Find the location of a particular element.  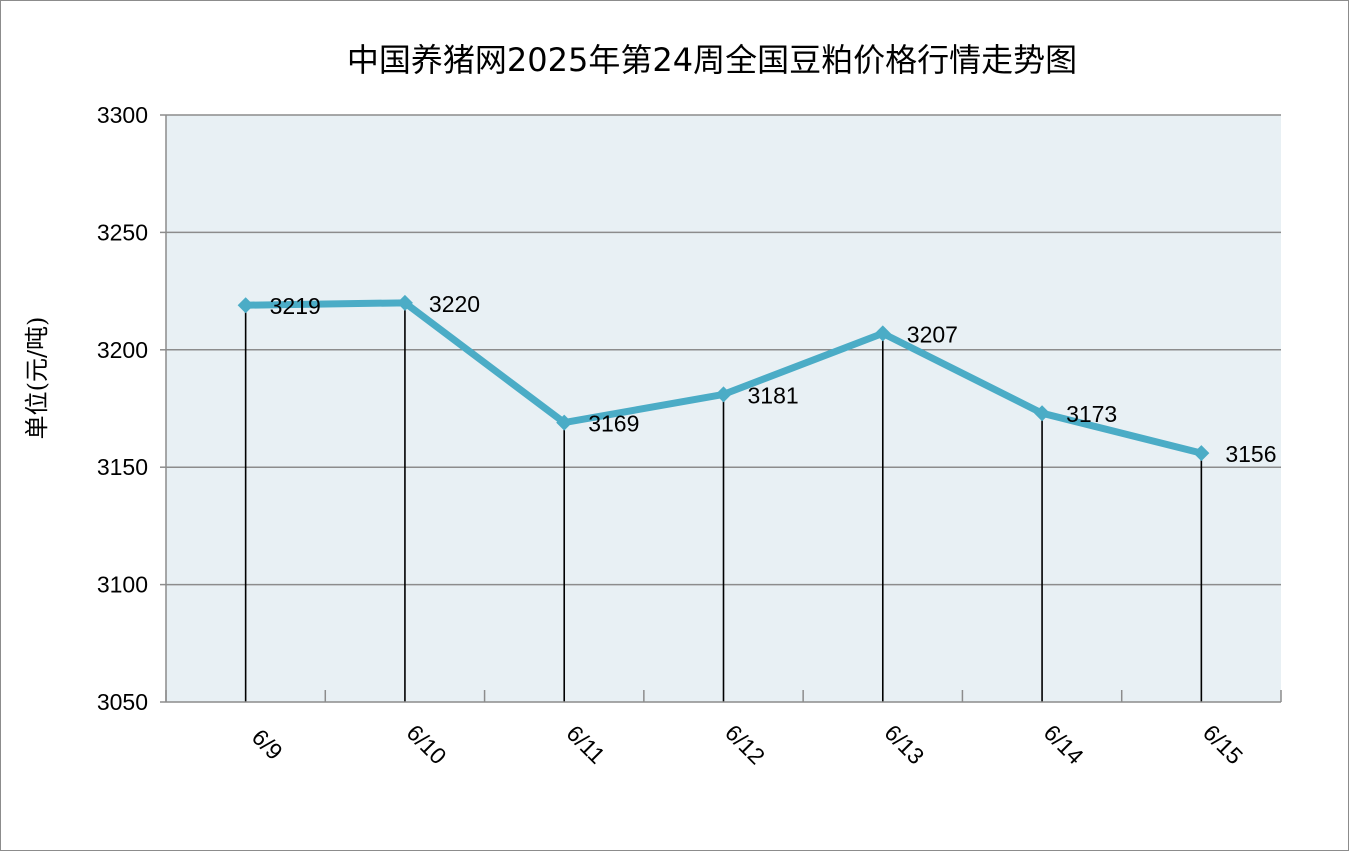

data-label-6/13: 3207 is located at coordinates (932, 334).